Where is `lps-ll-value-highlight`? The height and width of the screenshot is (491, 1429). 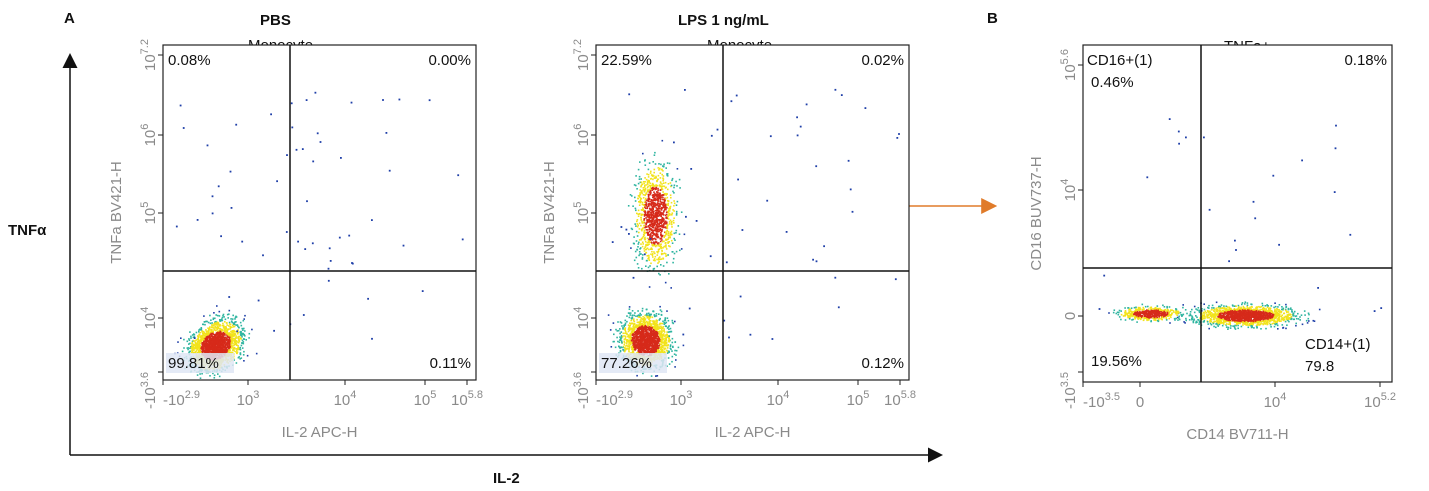 lps-ll-value-highlight is located at coordinates (633, 363).